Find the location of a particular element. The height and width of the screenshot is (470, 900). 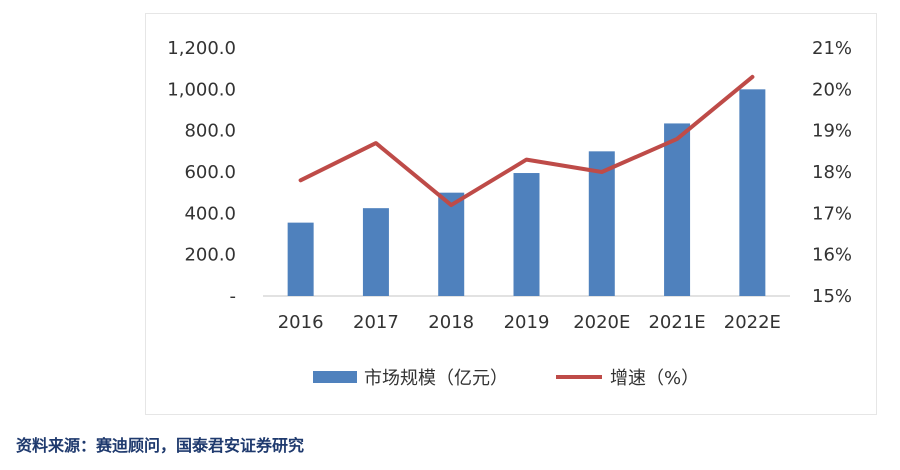

legend-bar-swatch is located at coordinates (335, 377).